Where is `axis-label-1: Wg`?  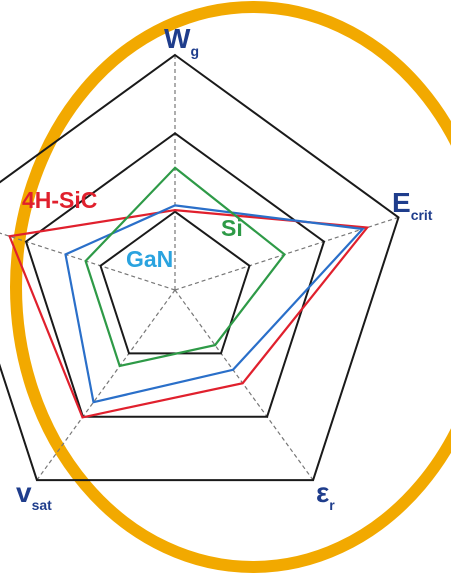 axis-label-1: Wg is located at coordinates (181, 41).